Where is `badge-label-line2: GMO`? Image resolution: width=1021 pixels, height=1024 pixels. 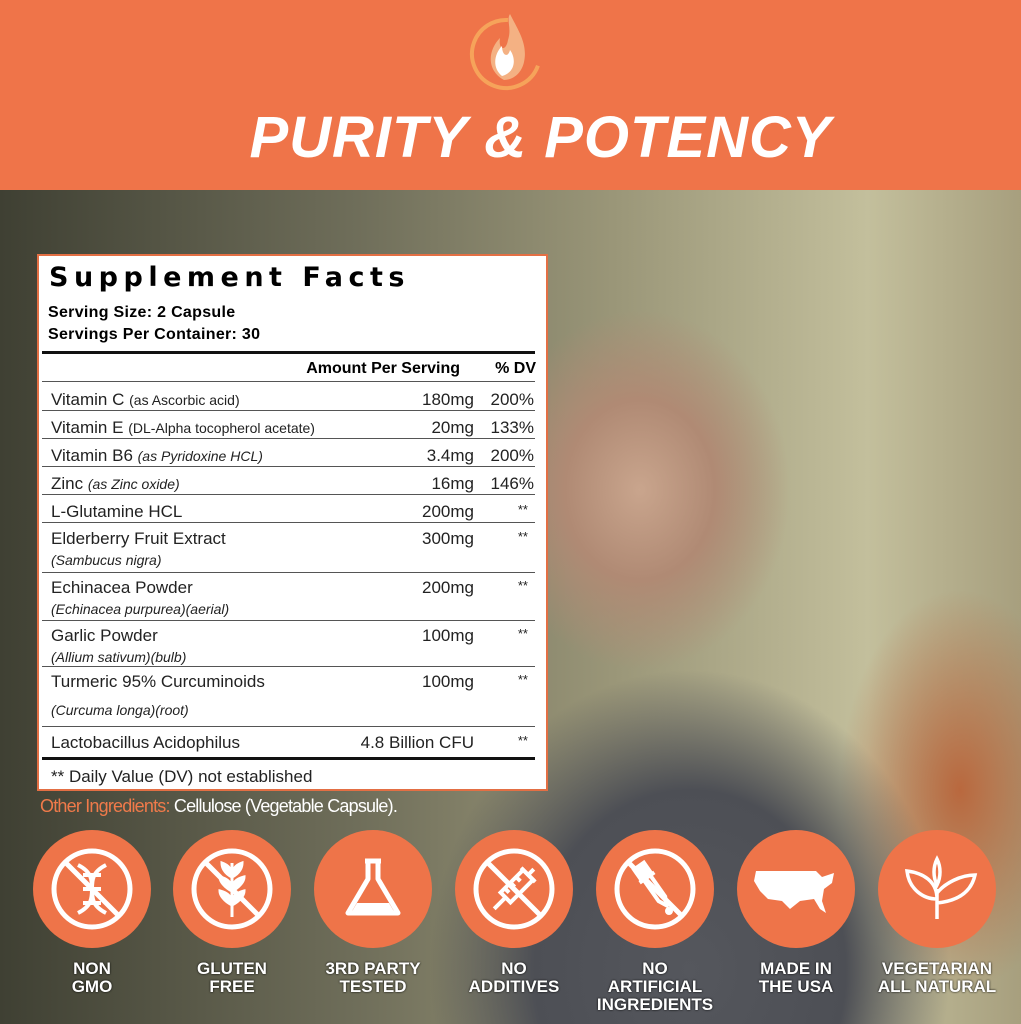 badge-label-line2: GMO is located at coordinates (92, 986).